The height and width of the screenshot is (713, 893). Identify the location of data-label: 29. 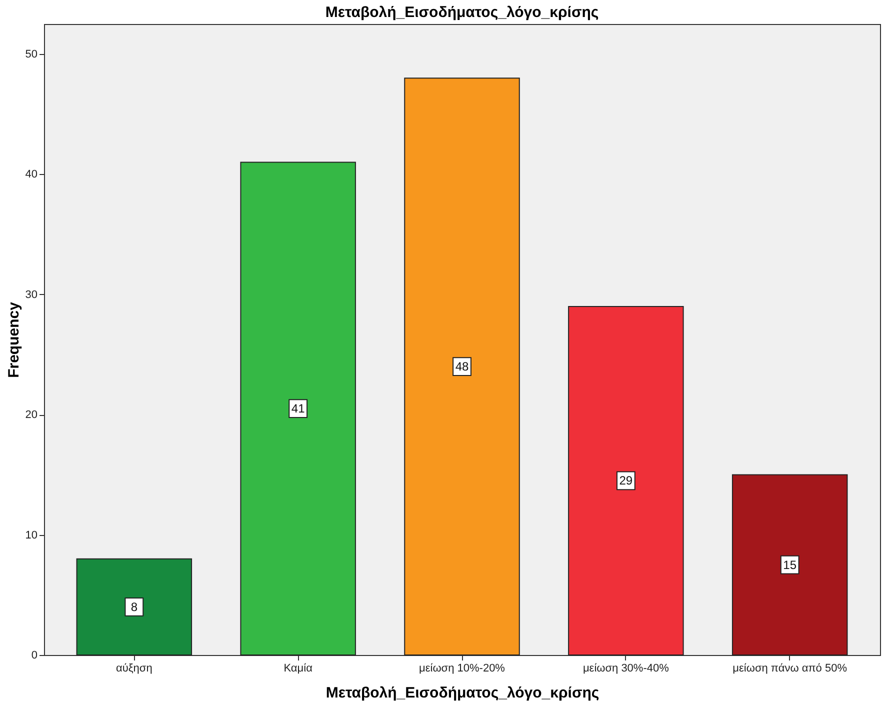
(626, 481).